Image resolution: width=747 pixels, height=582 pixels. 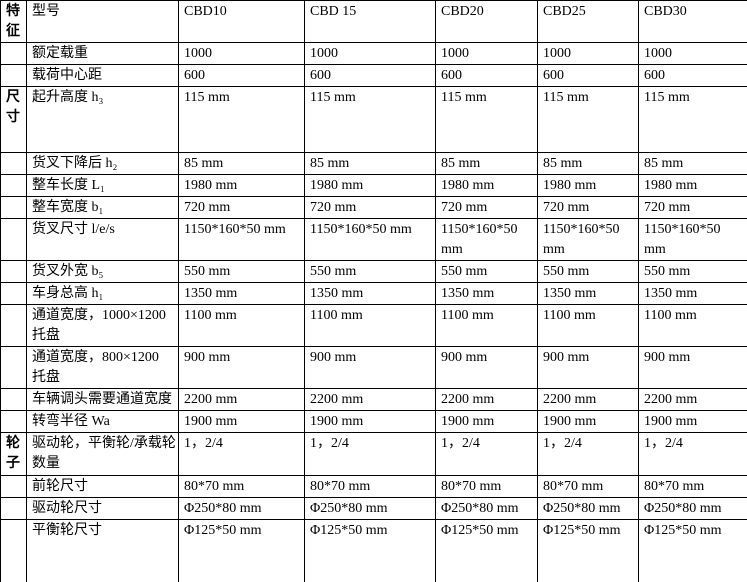 What do you see at coordinates (102, 367) in the screenshot?
I see `row-label: 通道宽度，800×1200 托盘` at bounding box center [102, 367].